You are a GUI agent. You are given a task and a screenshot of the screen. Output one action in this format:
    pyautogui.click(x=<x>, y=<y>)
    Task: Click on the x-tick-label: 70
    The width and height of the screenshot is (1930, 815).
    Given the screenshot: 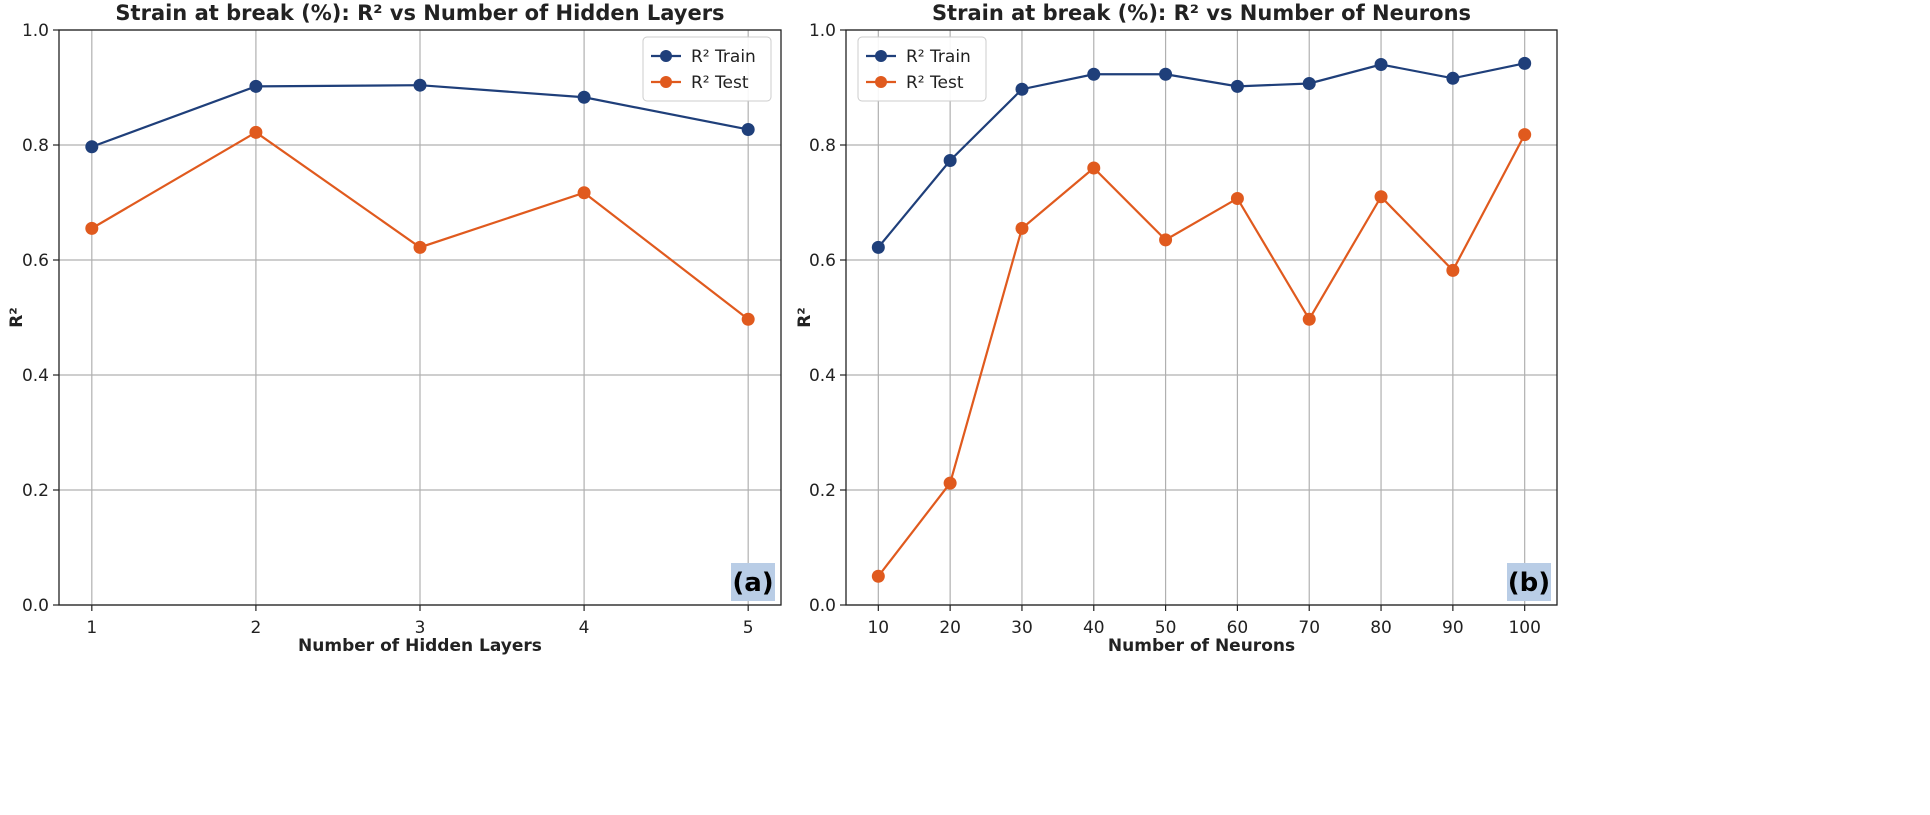 What is the action you would take?
    pyautogui.click(x=1309, y=628)
    